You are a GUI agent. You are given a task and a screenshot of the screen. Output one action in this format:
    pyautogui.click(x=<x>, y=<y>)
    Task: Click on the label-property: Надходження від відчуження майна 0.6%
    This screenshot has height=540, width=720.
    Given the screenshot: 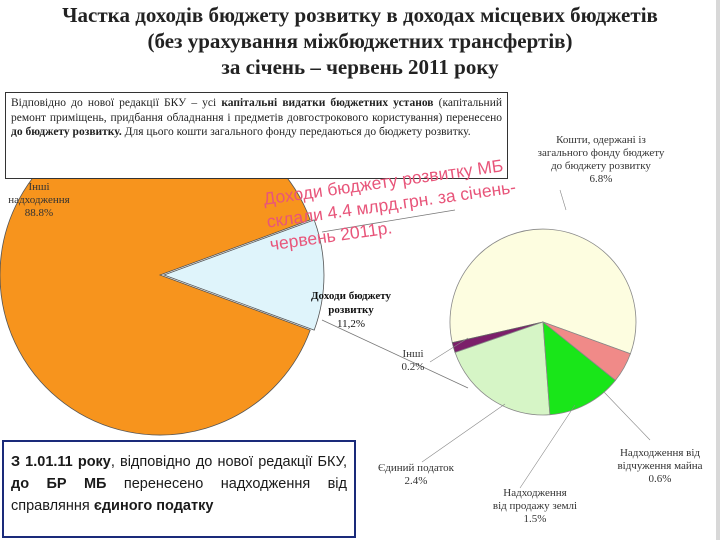 What is the action you would take?
    pyautogui.click(x=660, y=466)
    